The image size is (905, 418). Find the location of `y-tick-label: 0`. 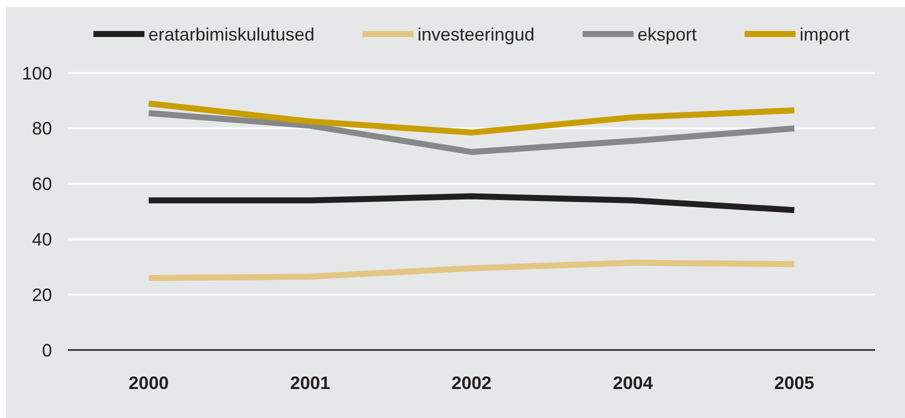

y-tick-label: 0 is located at coordinates (47, 350).